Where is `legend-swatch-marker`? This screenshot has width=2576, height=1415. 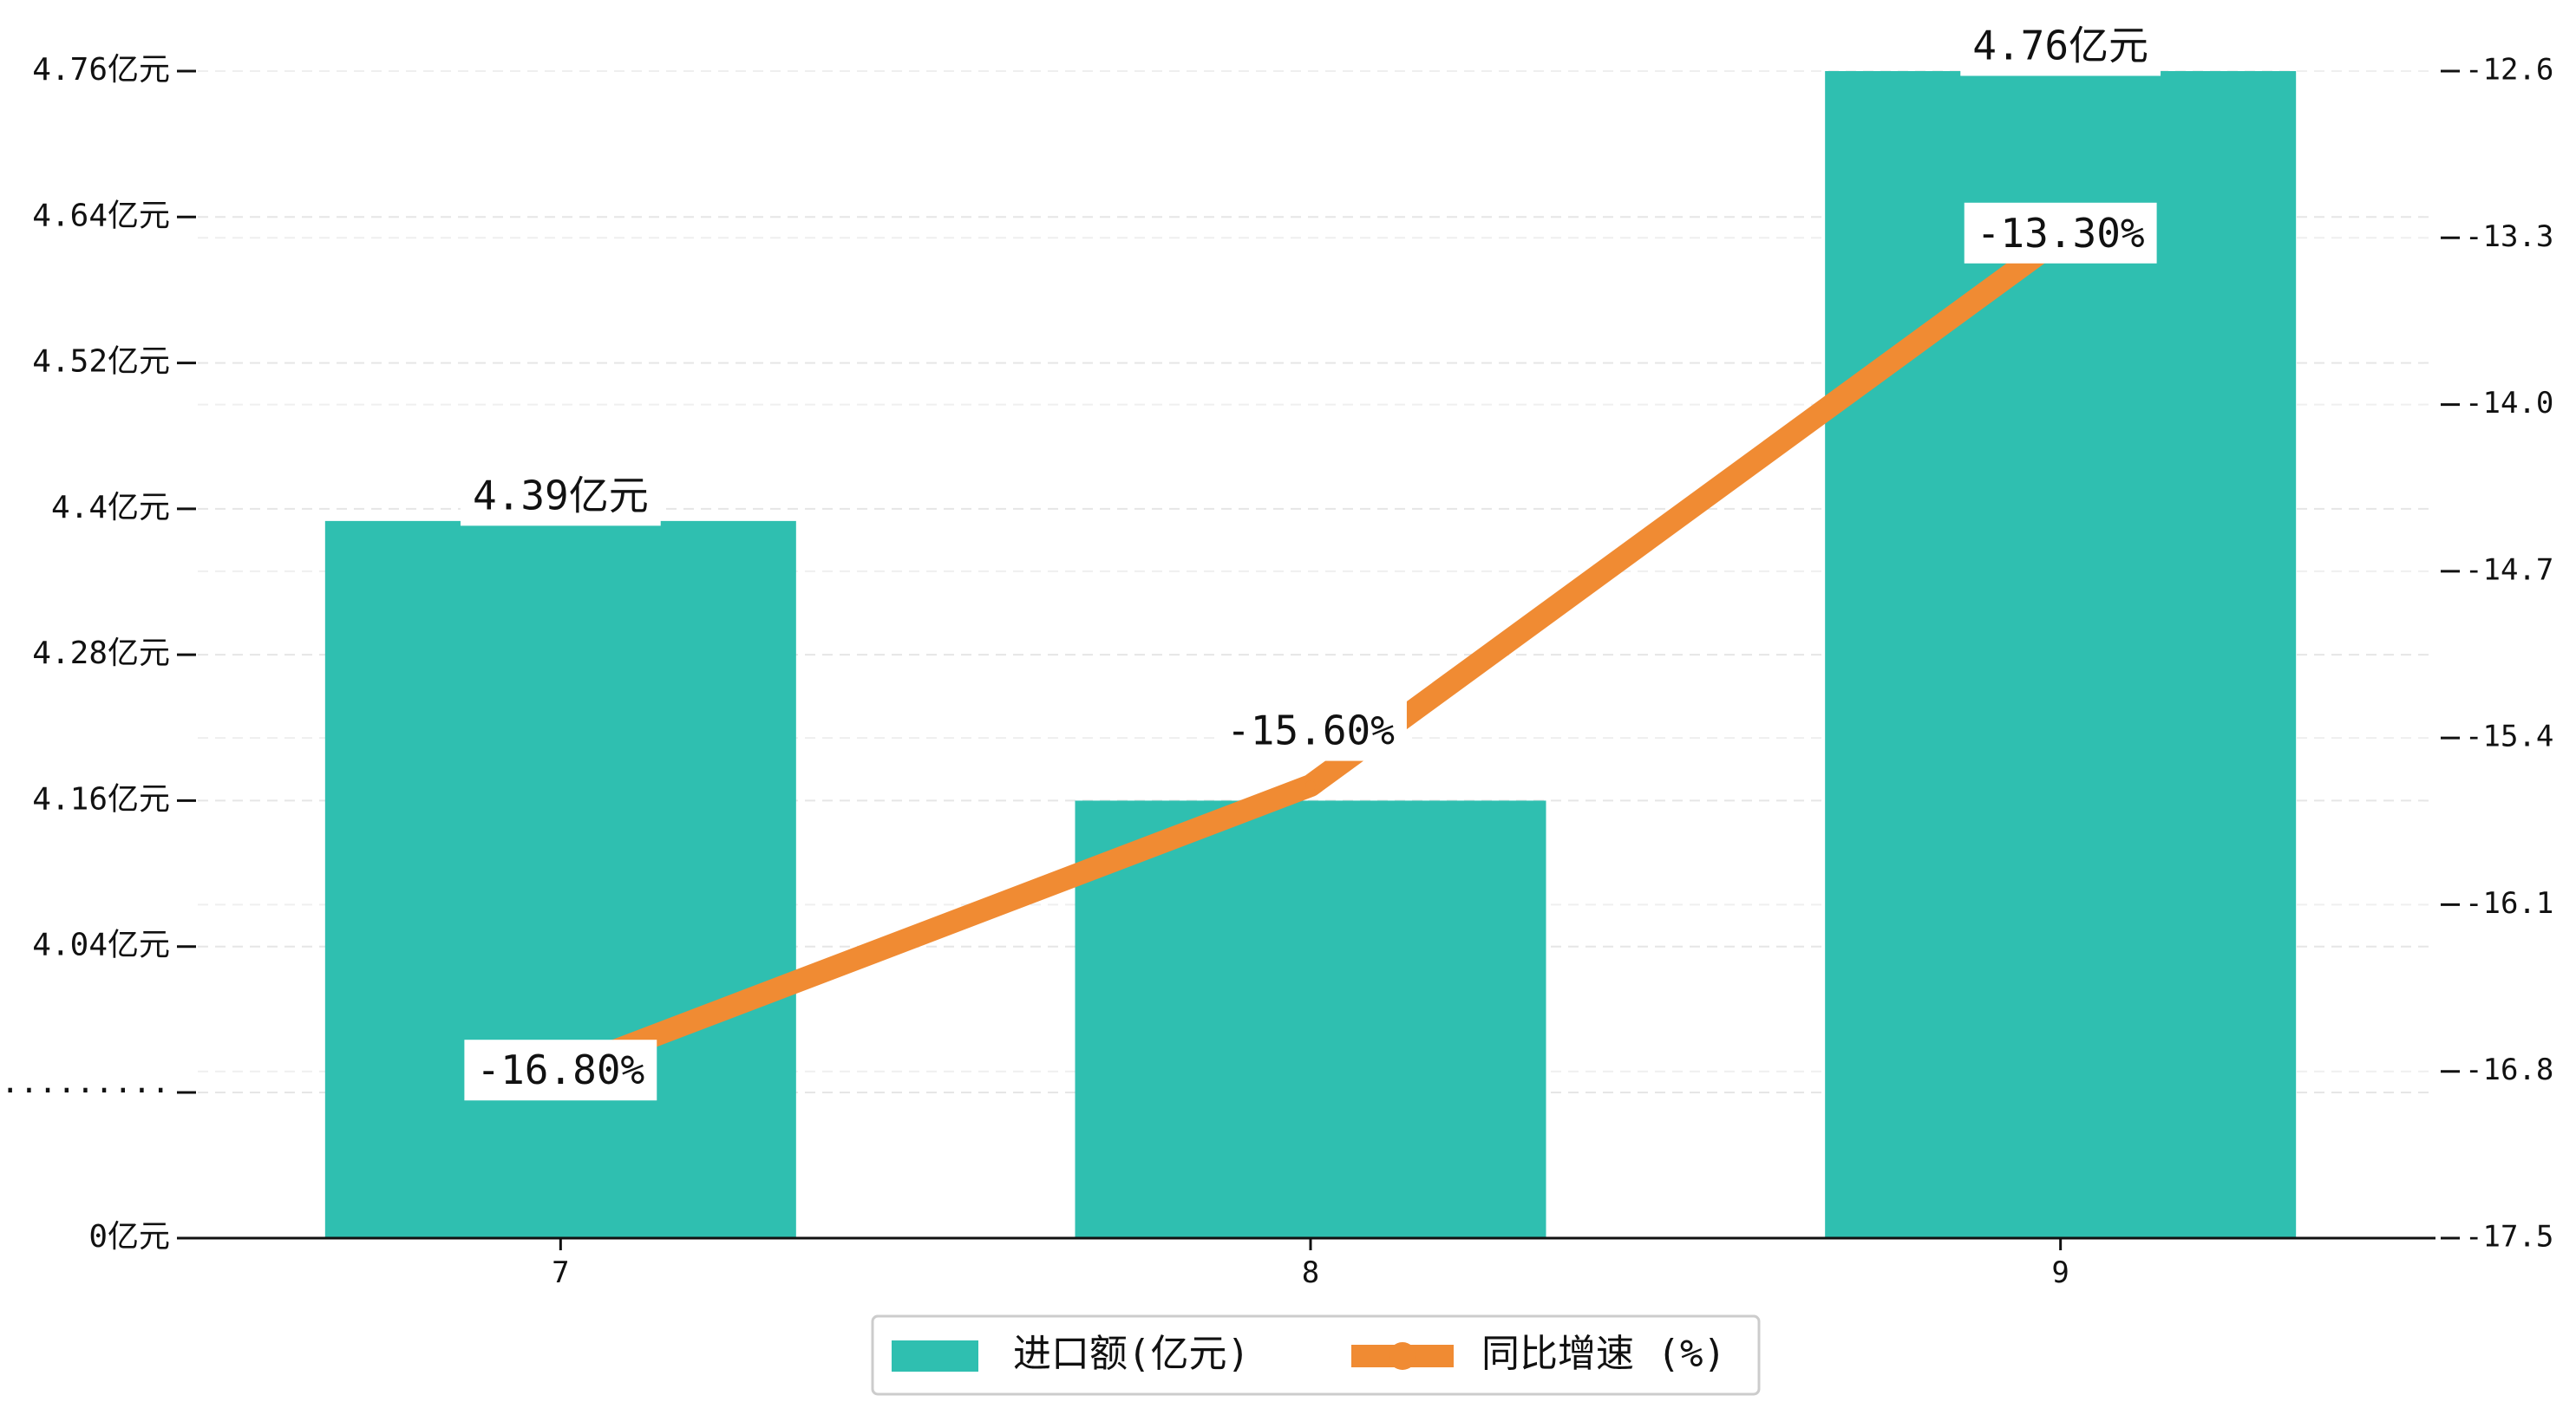
legend-swatch-marker is located at coordinates (1402, 1356).